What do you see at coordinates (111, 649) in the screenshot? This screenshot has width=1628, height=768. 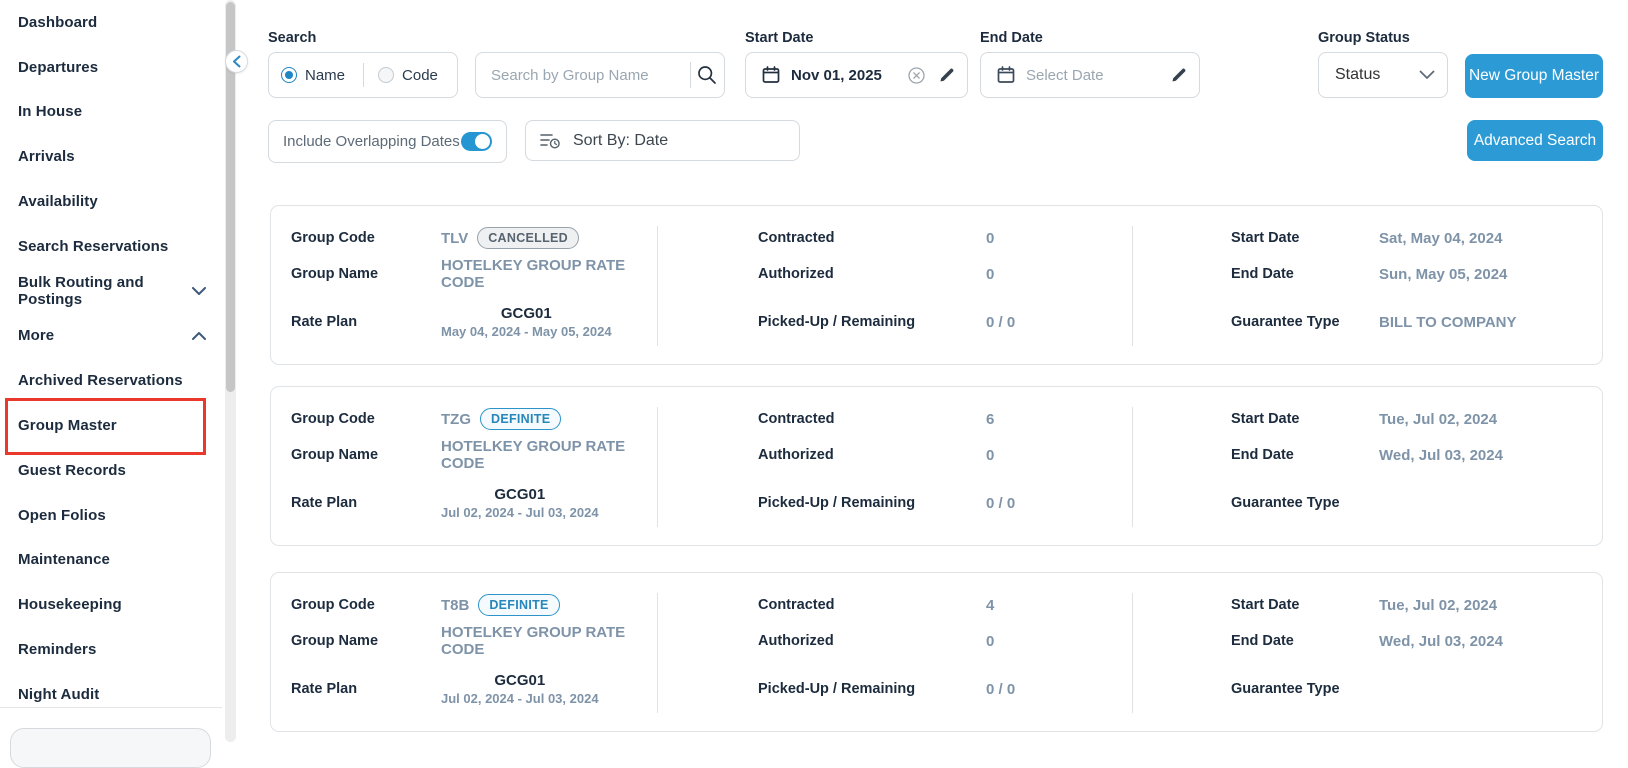 I see `sidebar-item-reminders: Reminders` at bounding box center [111, 649].